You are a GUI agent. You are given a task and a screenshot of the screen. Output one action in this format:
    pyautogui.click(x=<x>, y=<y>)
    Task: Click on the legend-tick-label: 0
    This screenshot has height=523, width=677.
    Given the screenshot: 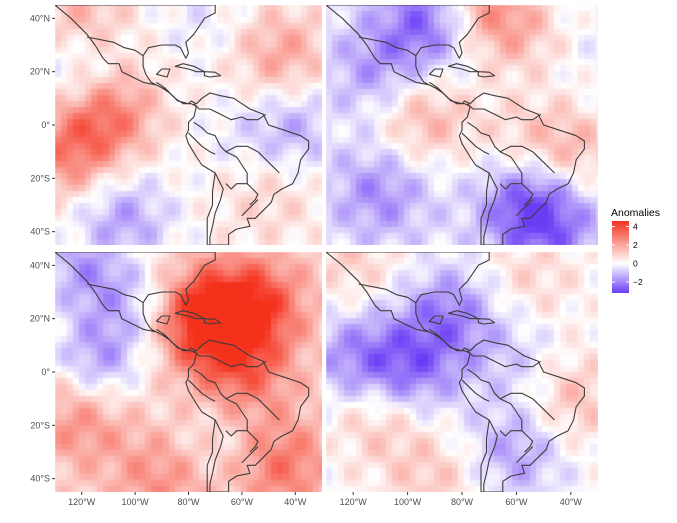 What is the action you would take?
    pyautogui.click(x=635, y=263)
    